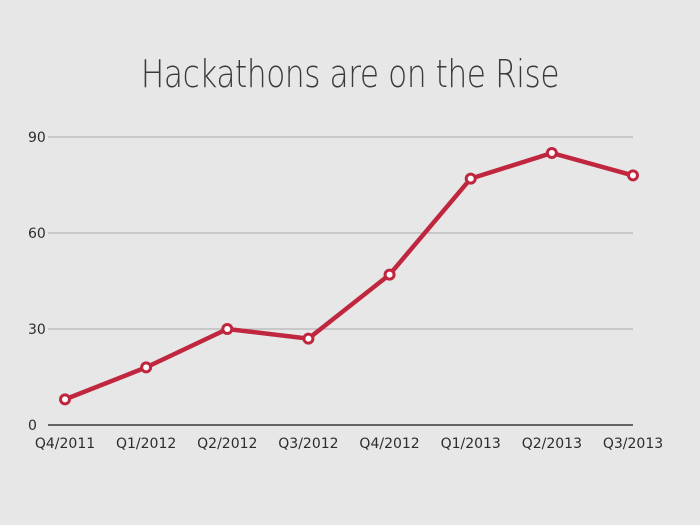 The image size is (700, 525). Describe the element at coordinates (146, 444) in the screenshot. I see `x-tick-label: Q1/2012` at that location.